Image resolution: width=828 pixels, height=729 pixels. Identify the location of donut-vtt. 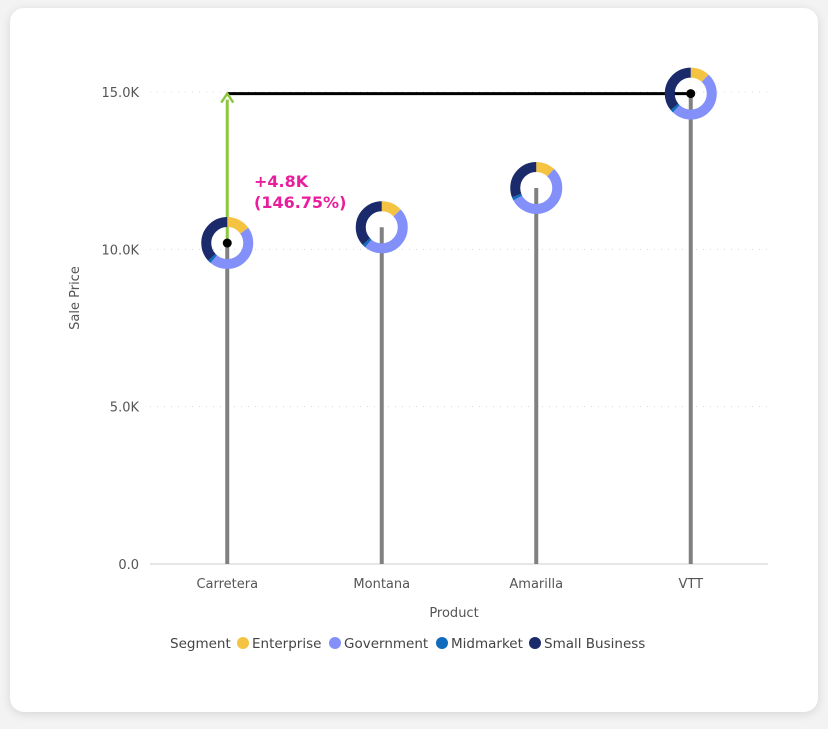
(690, 93).